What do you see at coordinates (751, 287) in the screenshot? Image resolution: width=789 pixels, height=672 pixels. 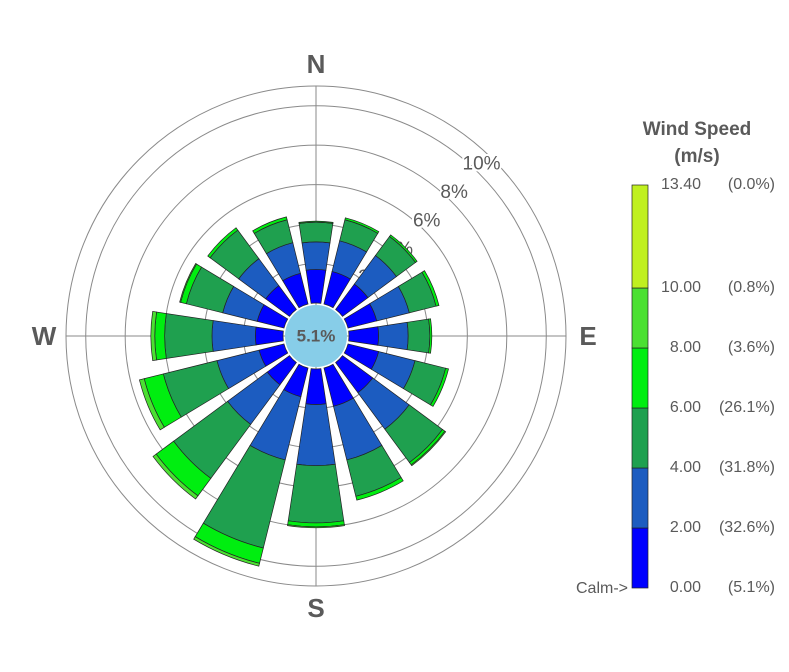 I see `legend-share: (0.8%)` at bounding box center [751, 287].